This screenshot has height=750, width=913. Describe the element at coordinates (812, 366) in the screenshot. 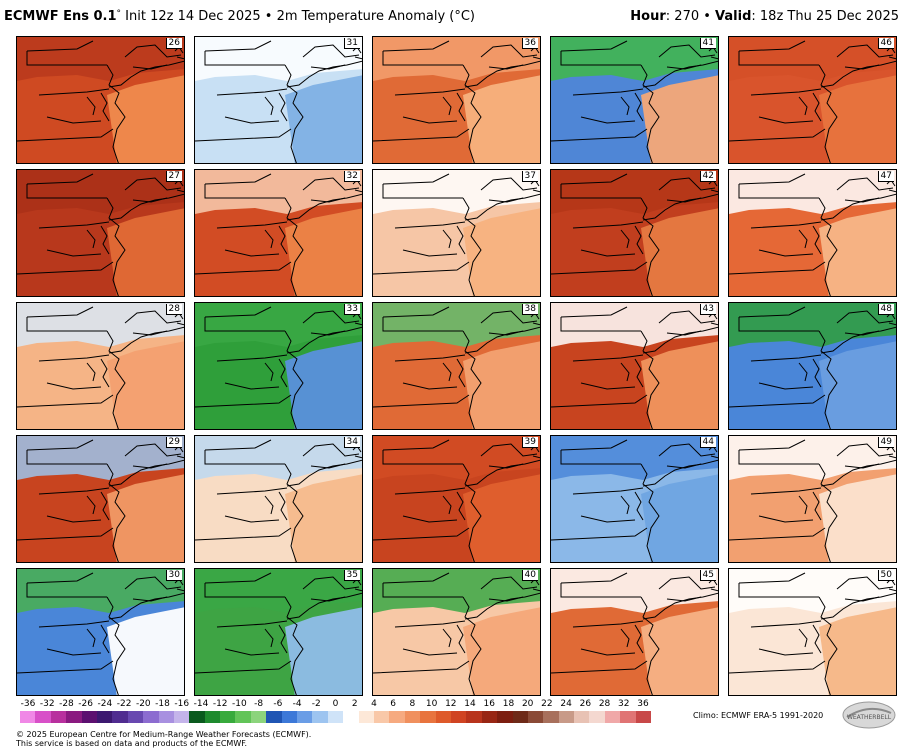

I see `ensemble-member-panel: 48` at that location.